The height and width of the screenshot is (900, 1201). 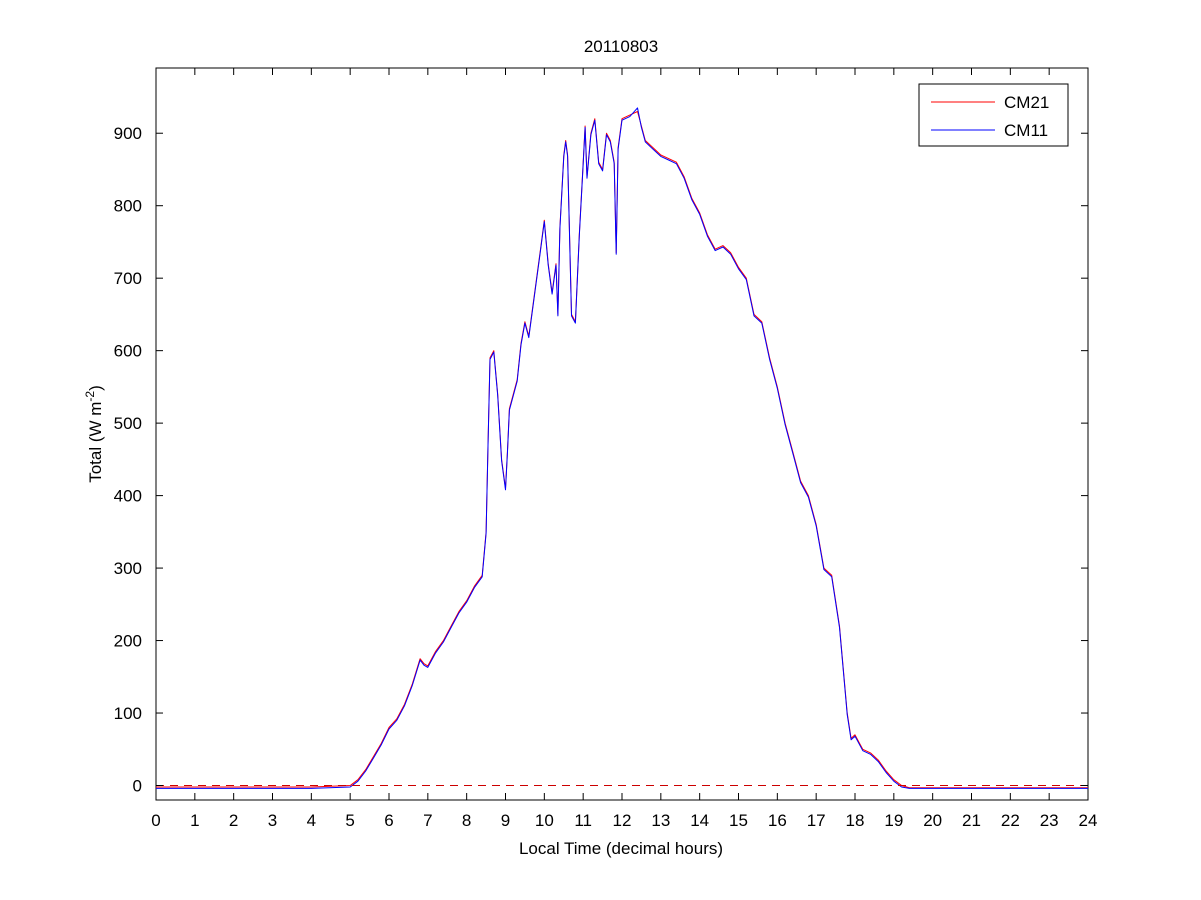 What do you see at coordinates (272, 820) in the screenshot?
I see `x-tick-label: 3` at bounding box center [272, 820].